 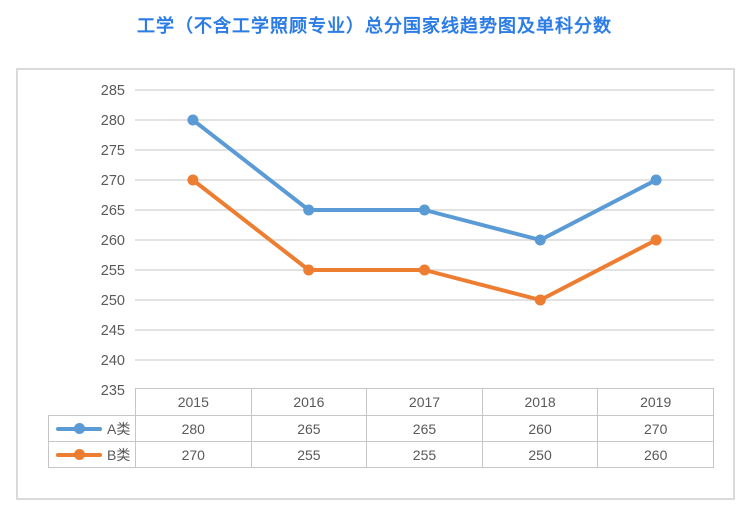 What do you see at coordinates (113, 301) in the screenshot?
I see `y-axis-tick-label: 250` at bounding box center [113, 301].